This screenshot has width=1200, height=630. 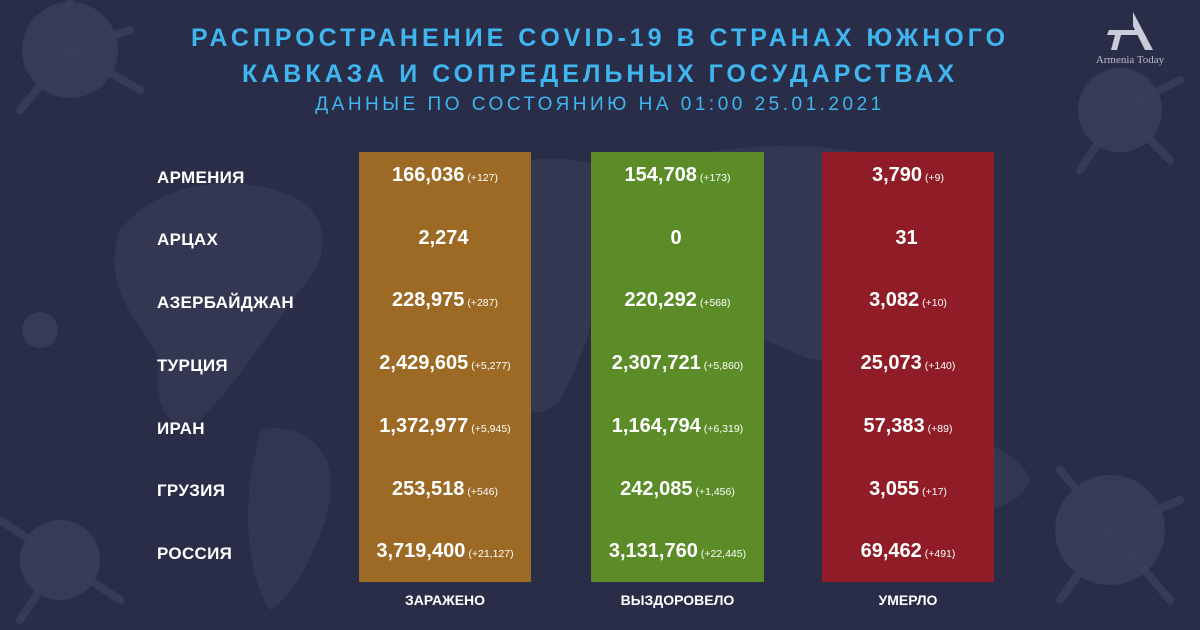 What do you see at coordinates (1130, 60) in the screenshot?
I see `logo-text: Armenia Today` at bounding box center [1130, 60].